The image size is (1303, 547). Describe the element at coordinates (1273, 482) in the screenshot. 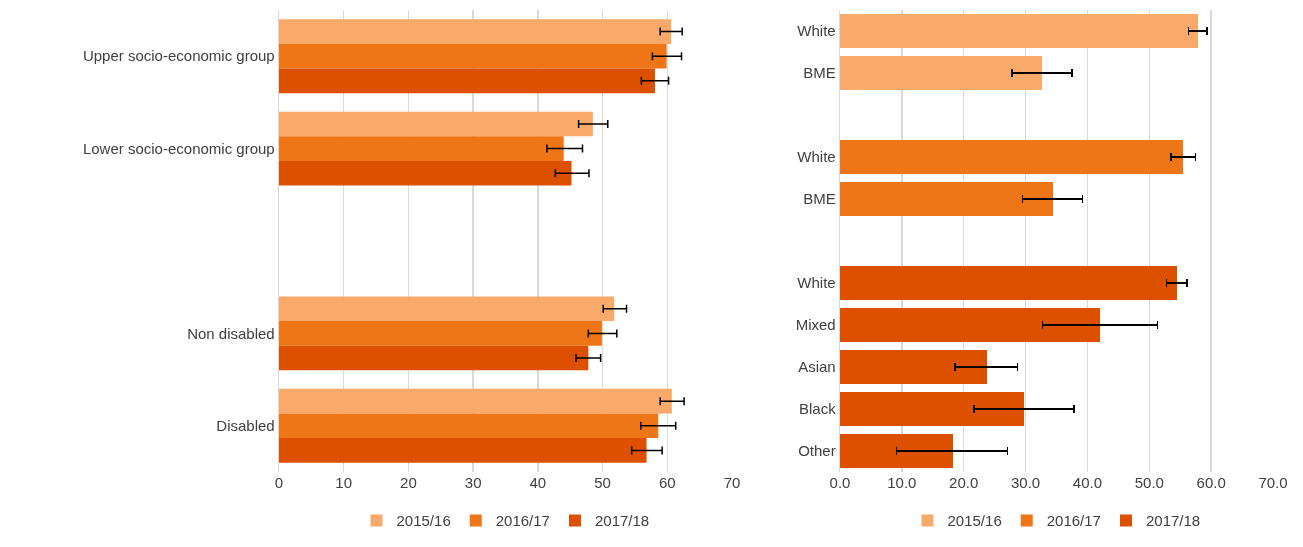

I see `x-tick-label: 70.0` at that location.